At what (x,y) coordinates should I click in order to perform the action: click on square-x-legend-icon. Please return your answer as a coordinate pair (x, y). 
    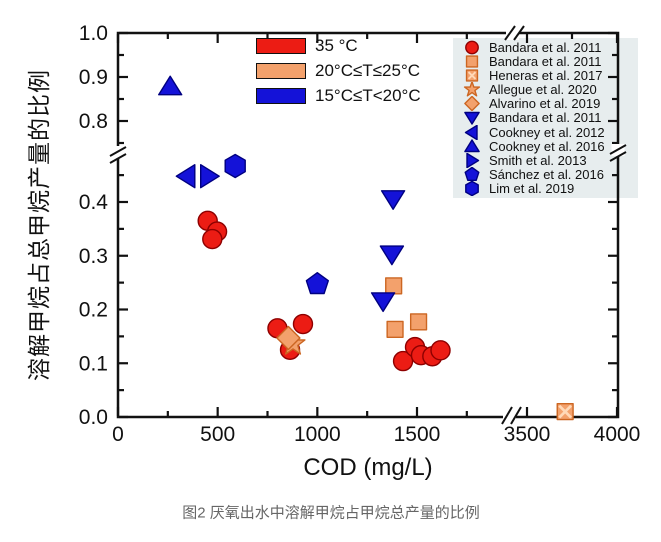
    Looking at the image, I should click on (472, 75).